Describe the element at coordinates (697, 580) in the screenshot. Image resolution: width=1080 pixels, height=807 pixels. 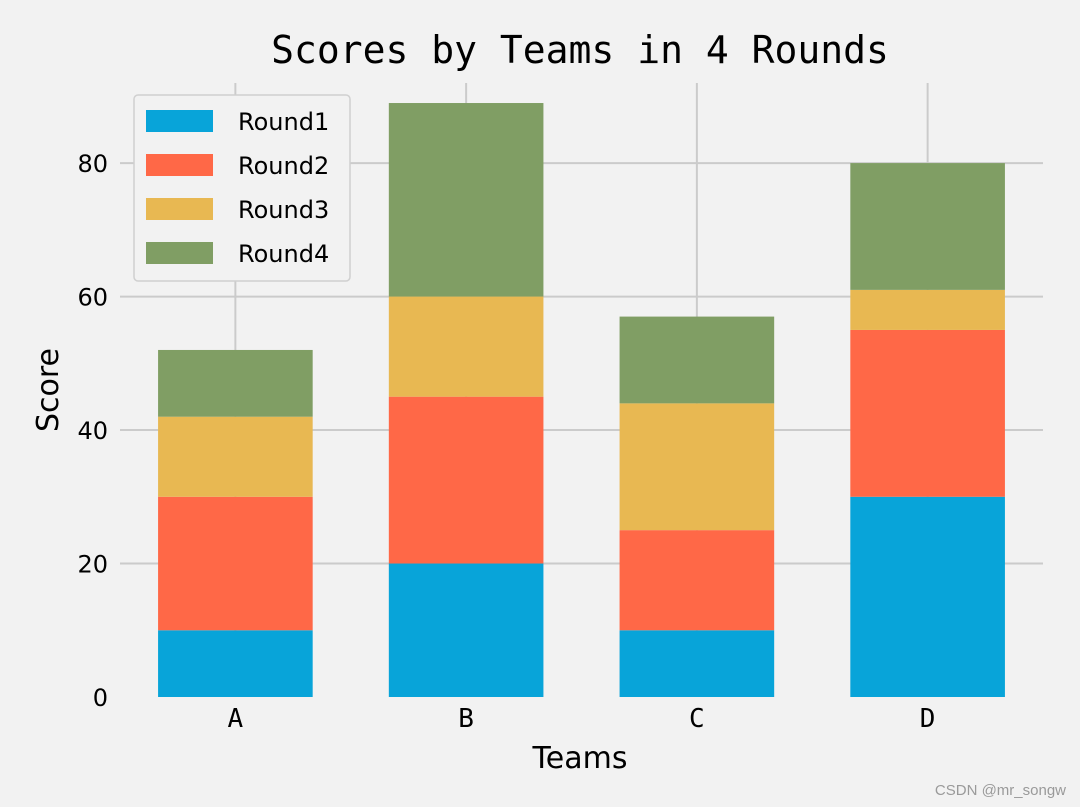
I see `bar-c-round2` at that location.